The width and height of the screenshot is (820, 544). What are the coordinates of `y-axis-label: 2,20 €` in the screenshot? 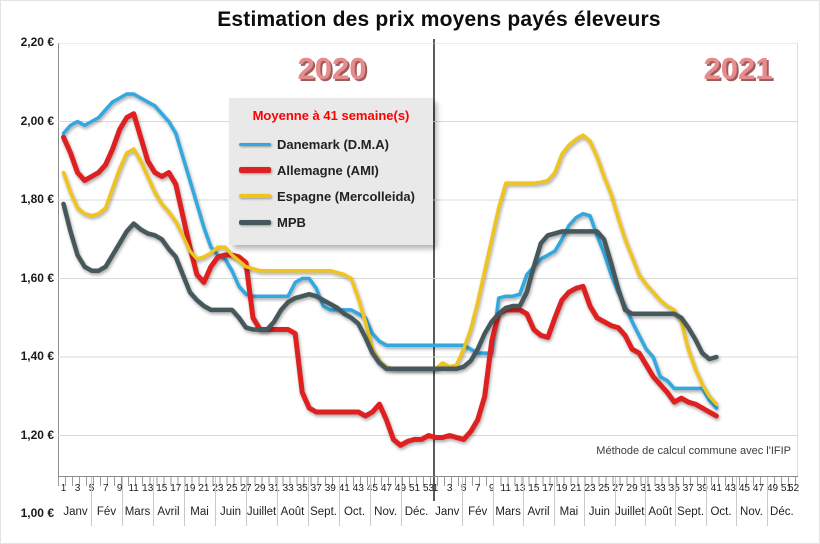 It's located at (37, 42).